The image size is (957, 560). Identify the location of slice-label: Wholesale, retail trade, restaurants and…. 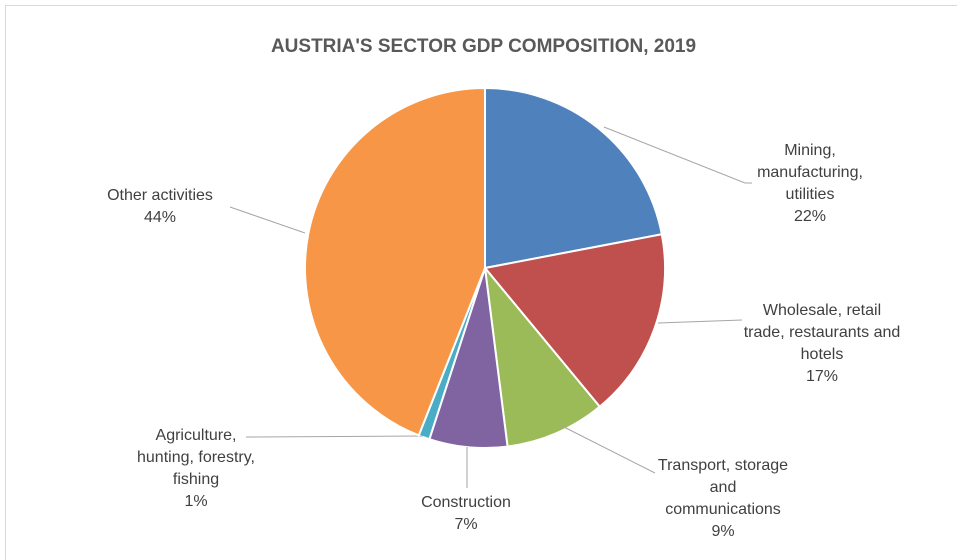
(822, 344).